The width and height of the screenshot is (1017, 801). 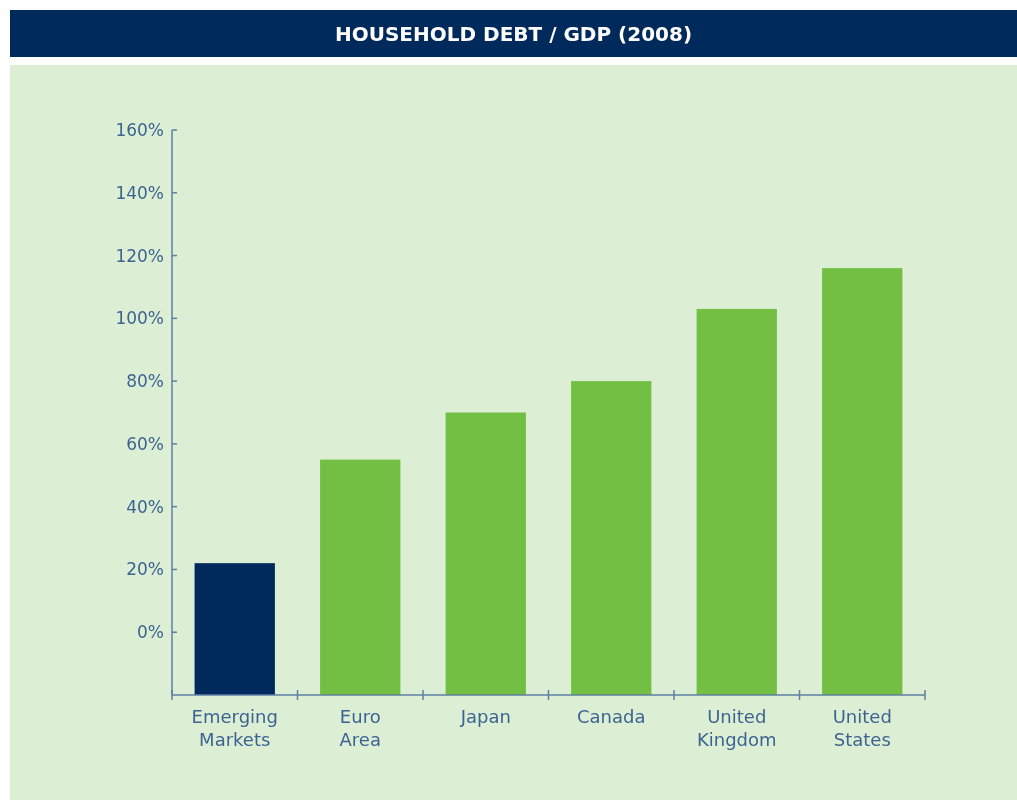 What do you see at coordinates (862, 728) in the screenshot?
I see `x-tick-label: United States` at bounding box center [862, 728].